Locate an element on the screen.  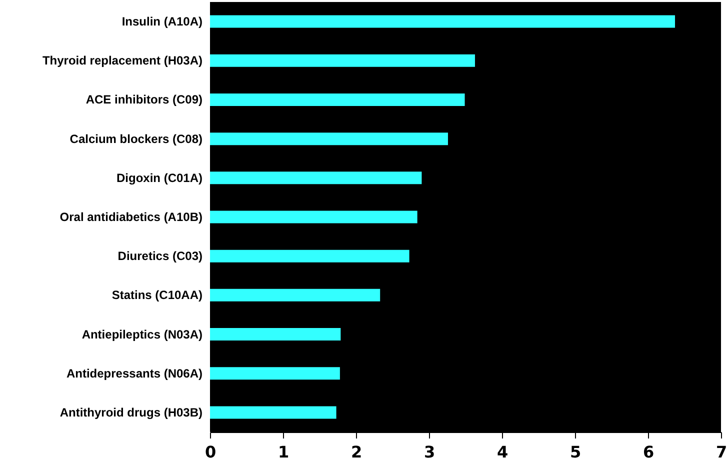
x-tick-label: 1 is located at coordinates (284, 452).